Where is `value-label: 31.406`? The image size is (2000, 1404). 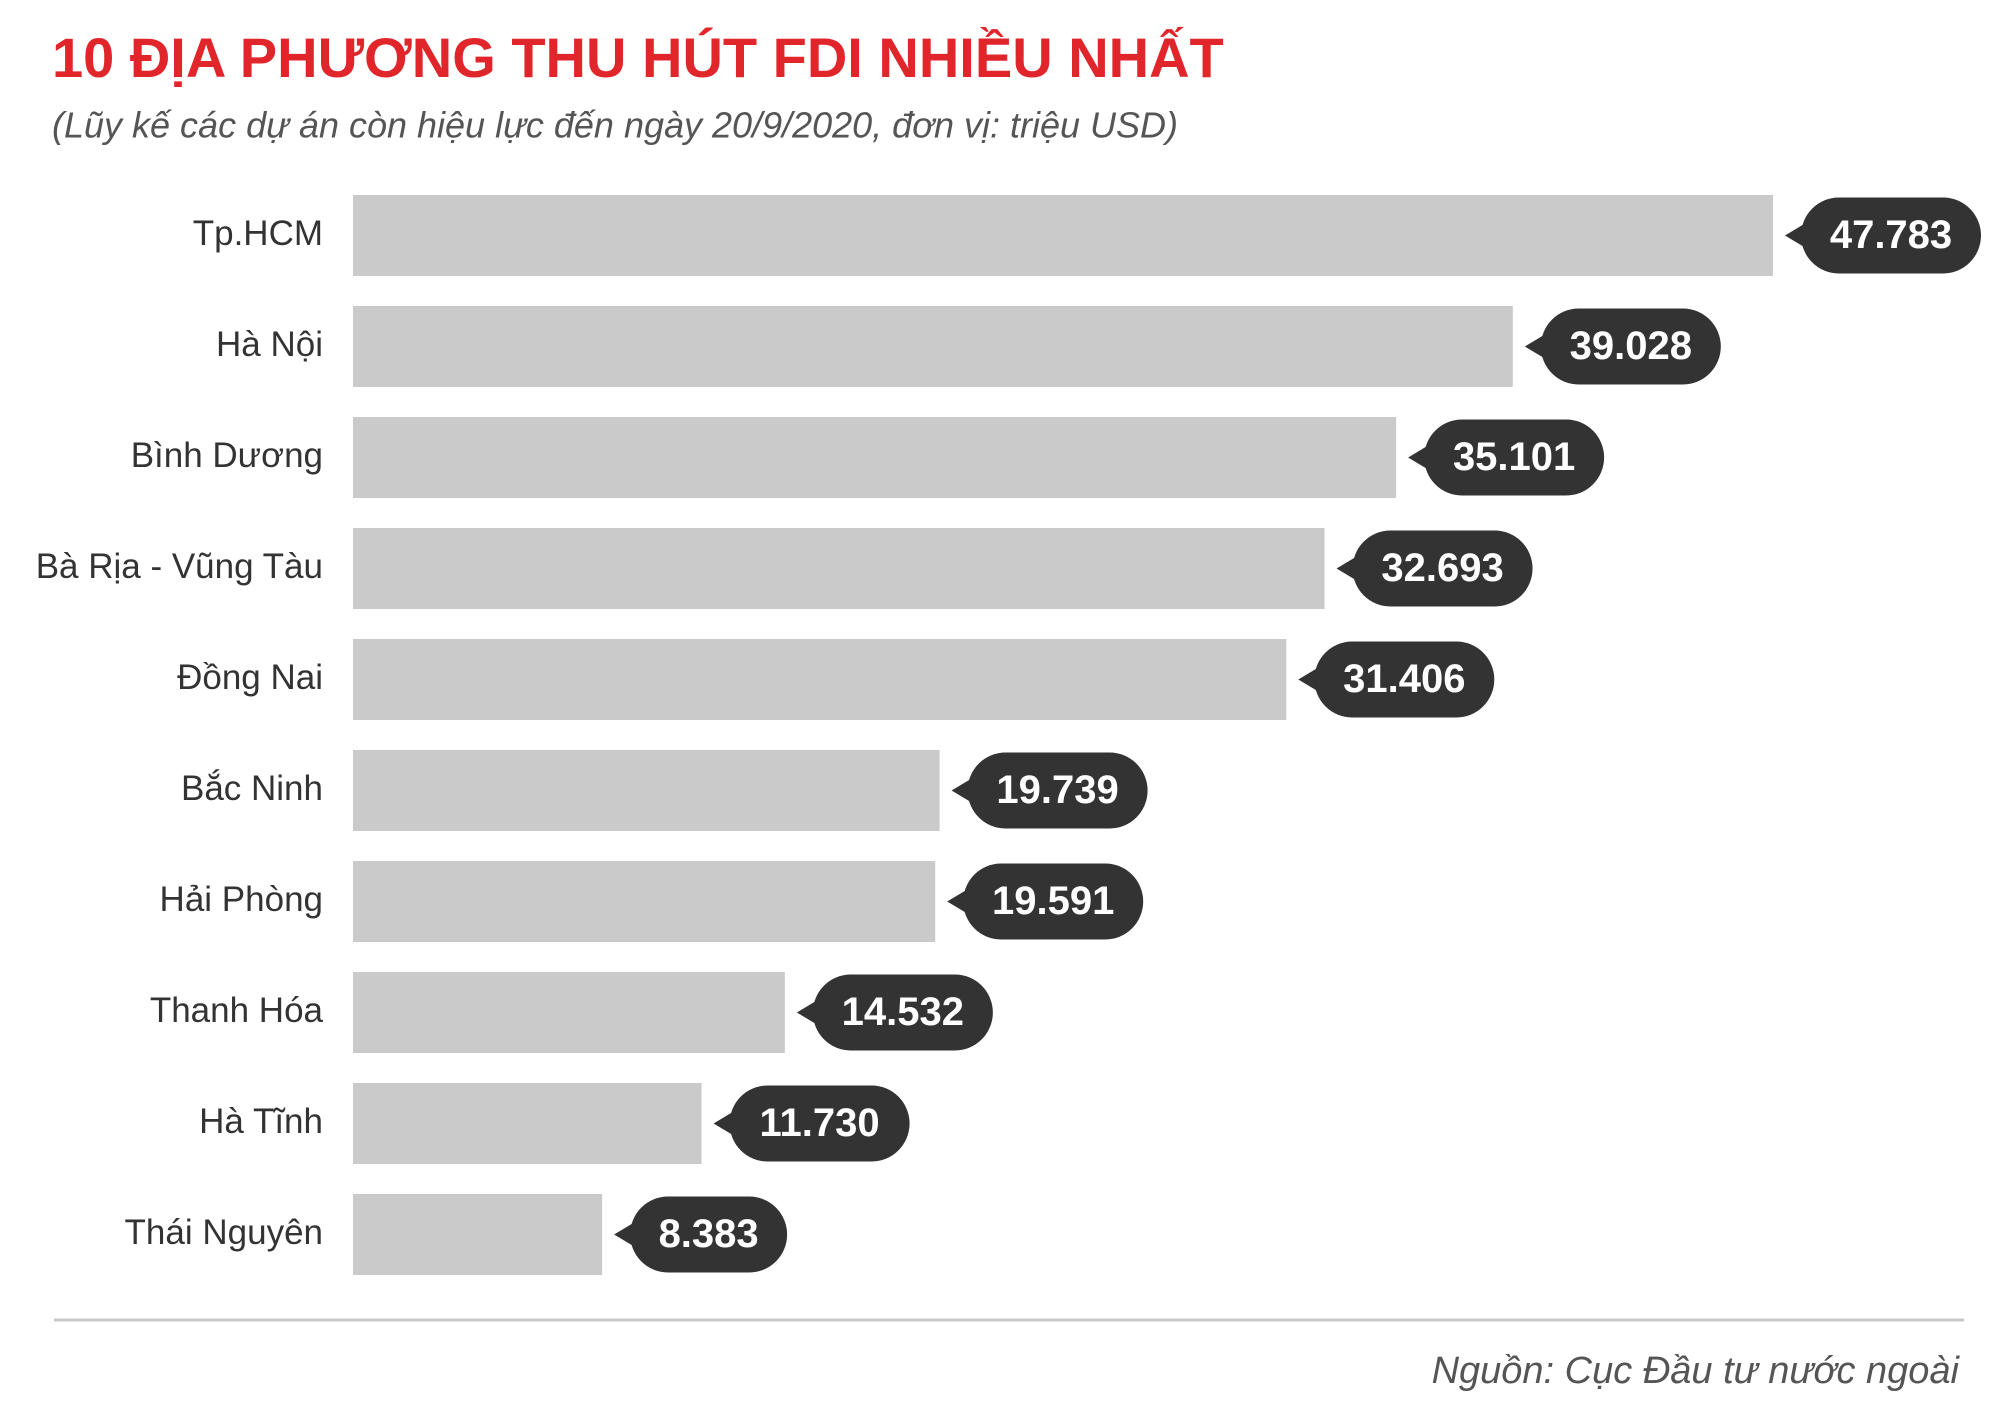
value-label: 31.406 is located at coordinates (1404, 679).